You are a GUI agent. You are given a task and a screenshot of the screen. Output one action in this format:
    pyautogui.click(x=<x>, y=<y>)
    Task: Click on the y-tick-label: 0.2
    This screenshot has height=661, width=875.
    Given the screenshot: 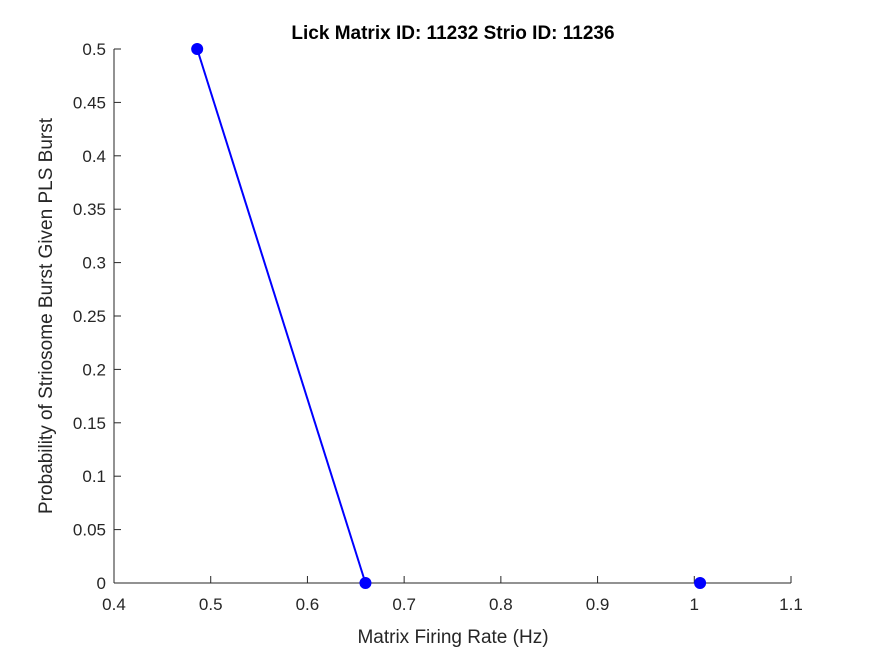 What is the action you would take?
    pyautogui.click(x=94, y=369)
    